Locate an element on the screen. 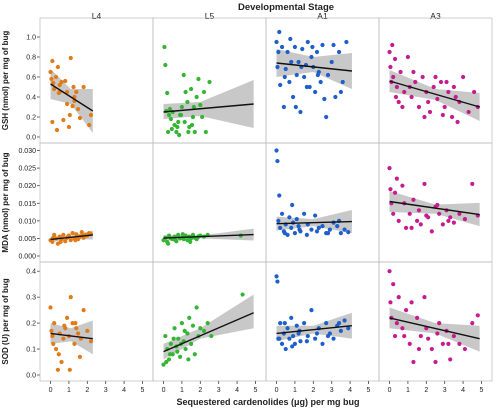  y-axis-label: GSH (nmol) per mg of bug is located at coordinates (5, 81).